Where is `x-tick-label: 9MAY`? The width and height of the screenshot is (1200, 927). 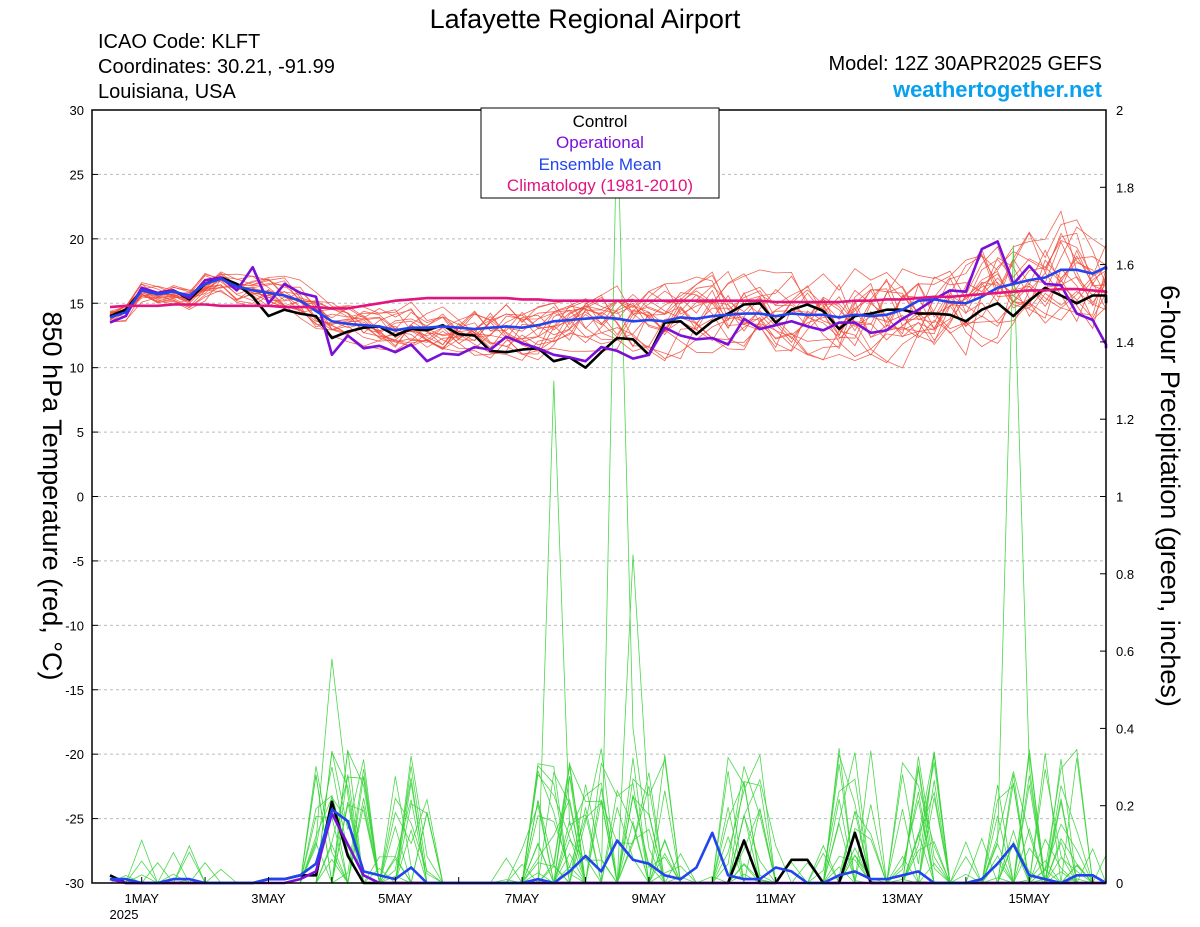 x-tick-label: 9MAY is located at coordinates (649, 898).